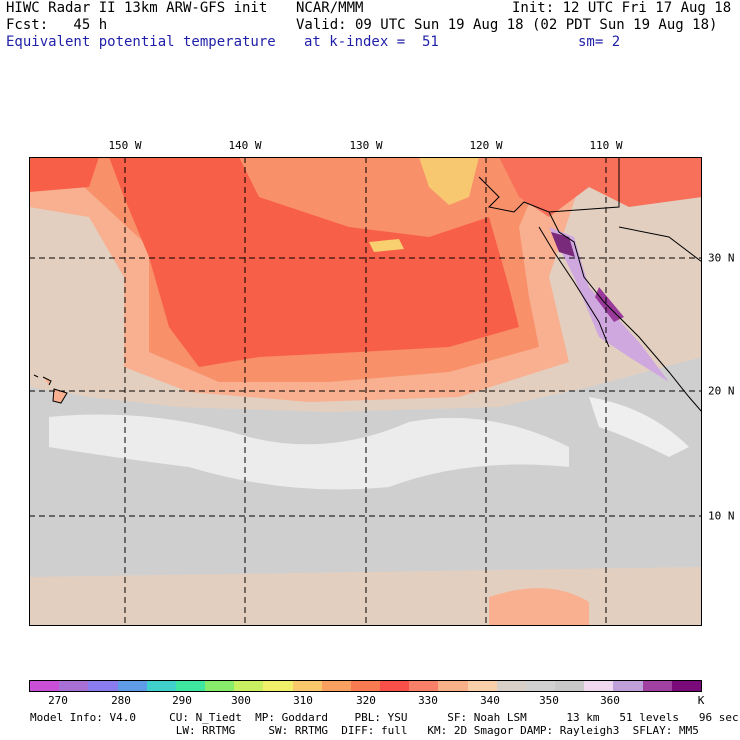 This screenshot has height=740, width=740. What do you see at coordinates (58, 700) in the screenshot?
I see `colorbar-label-270: 270` at bounding box center [58, 700].